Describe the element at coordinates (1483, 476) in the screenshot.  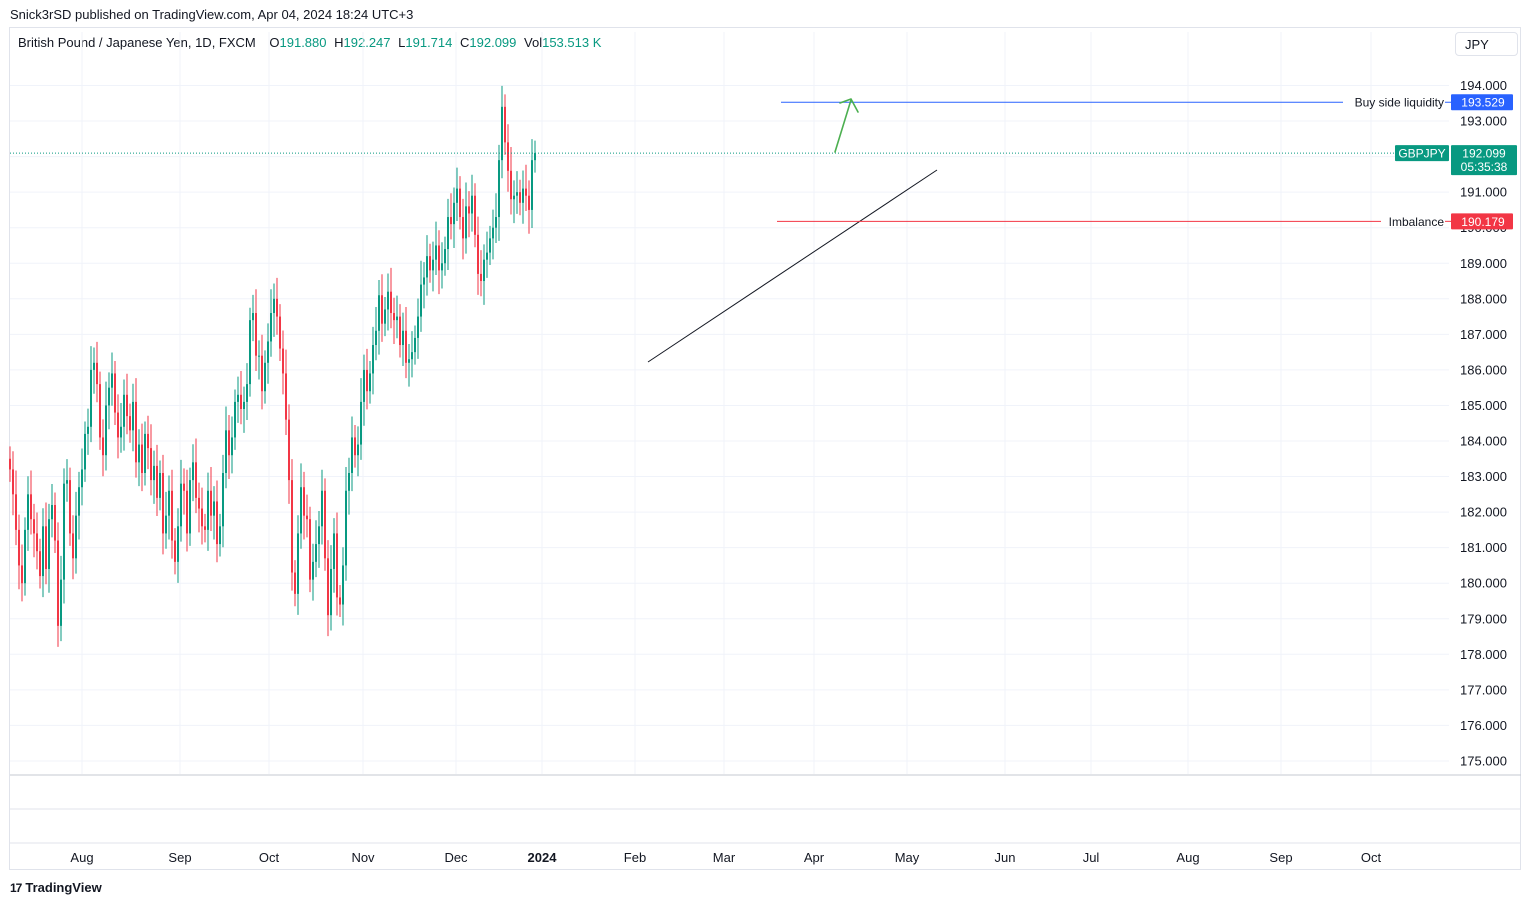
I see `y-tick-label: 183.000` at that location.